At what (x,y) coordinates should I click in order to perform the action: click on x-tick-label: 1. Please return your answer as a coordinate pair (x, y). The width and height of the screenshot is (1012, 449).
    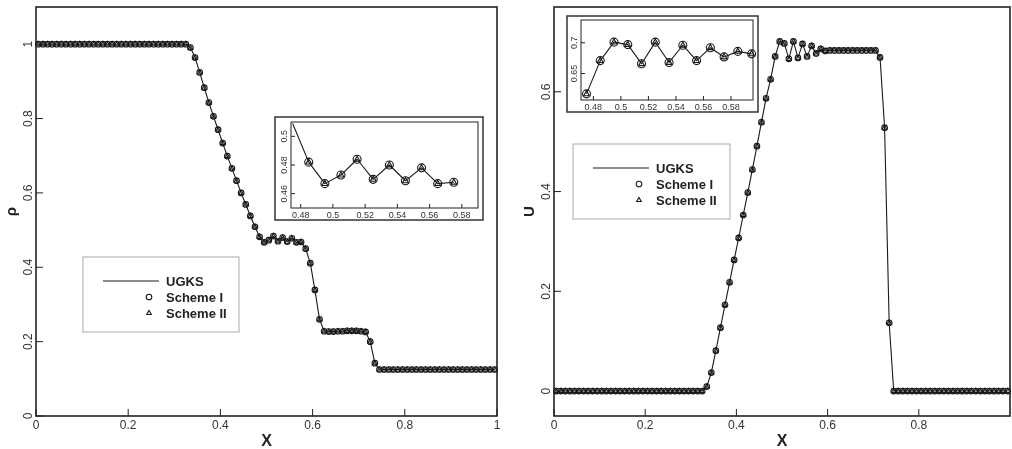
    Looking at the image, I should click on (497, 425).